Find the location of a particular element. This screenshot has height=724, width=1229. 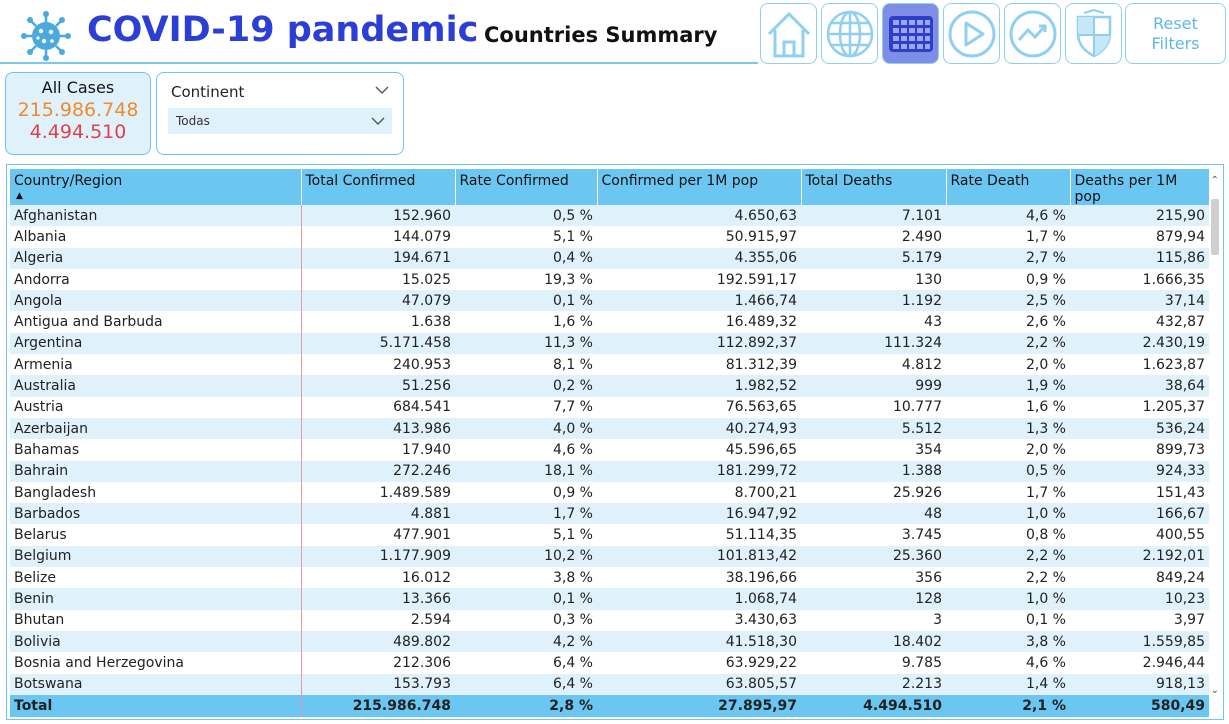

table-cell: 0,9 % is located at coordinates (1008, 279).